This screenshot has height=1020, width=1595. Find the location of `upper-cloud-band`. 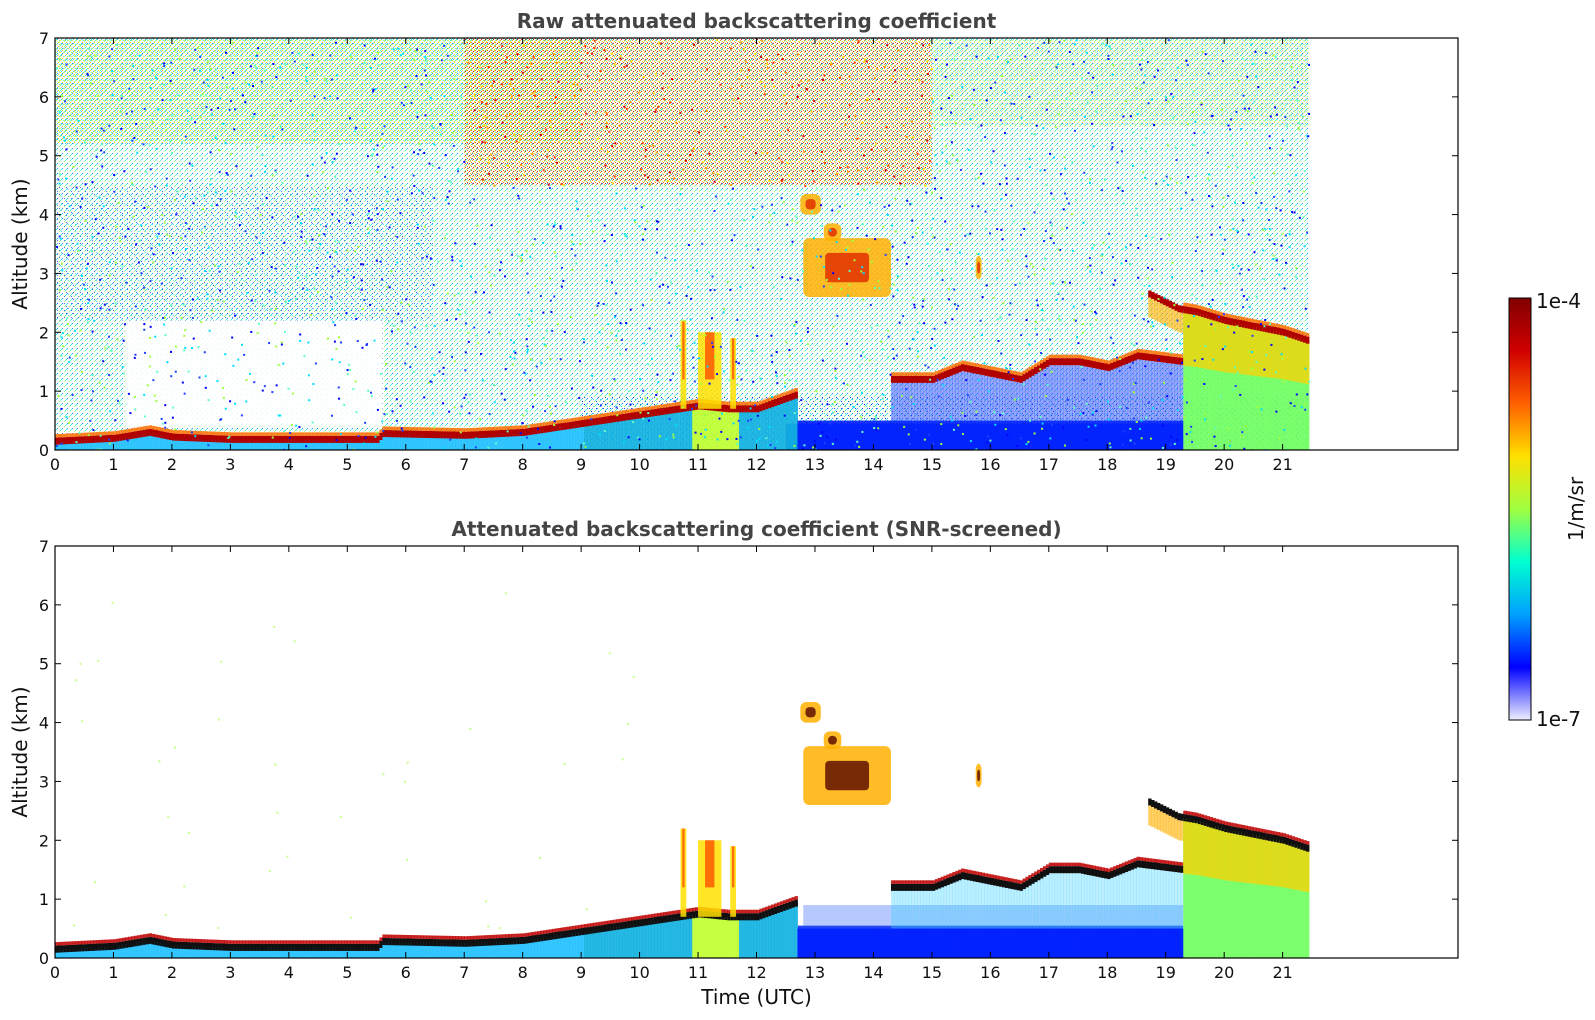

upper-cloud-band is located at coordinates (1156, 297).